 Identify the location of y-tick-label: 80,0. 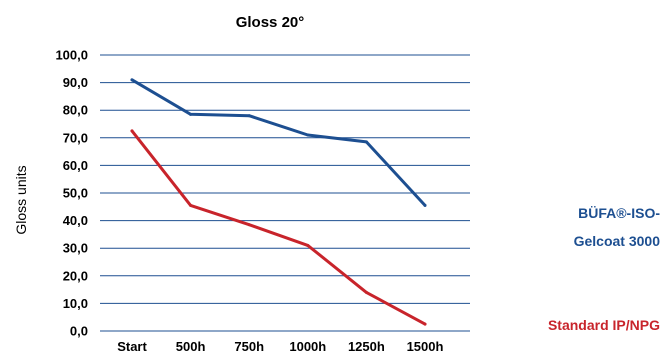
(75, 110).